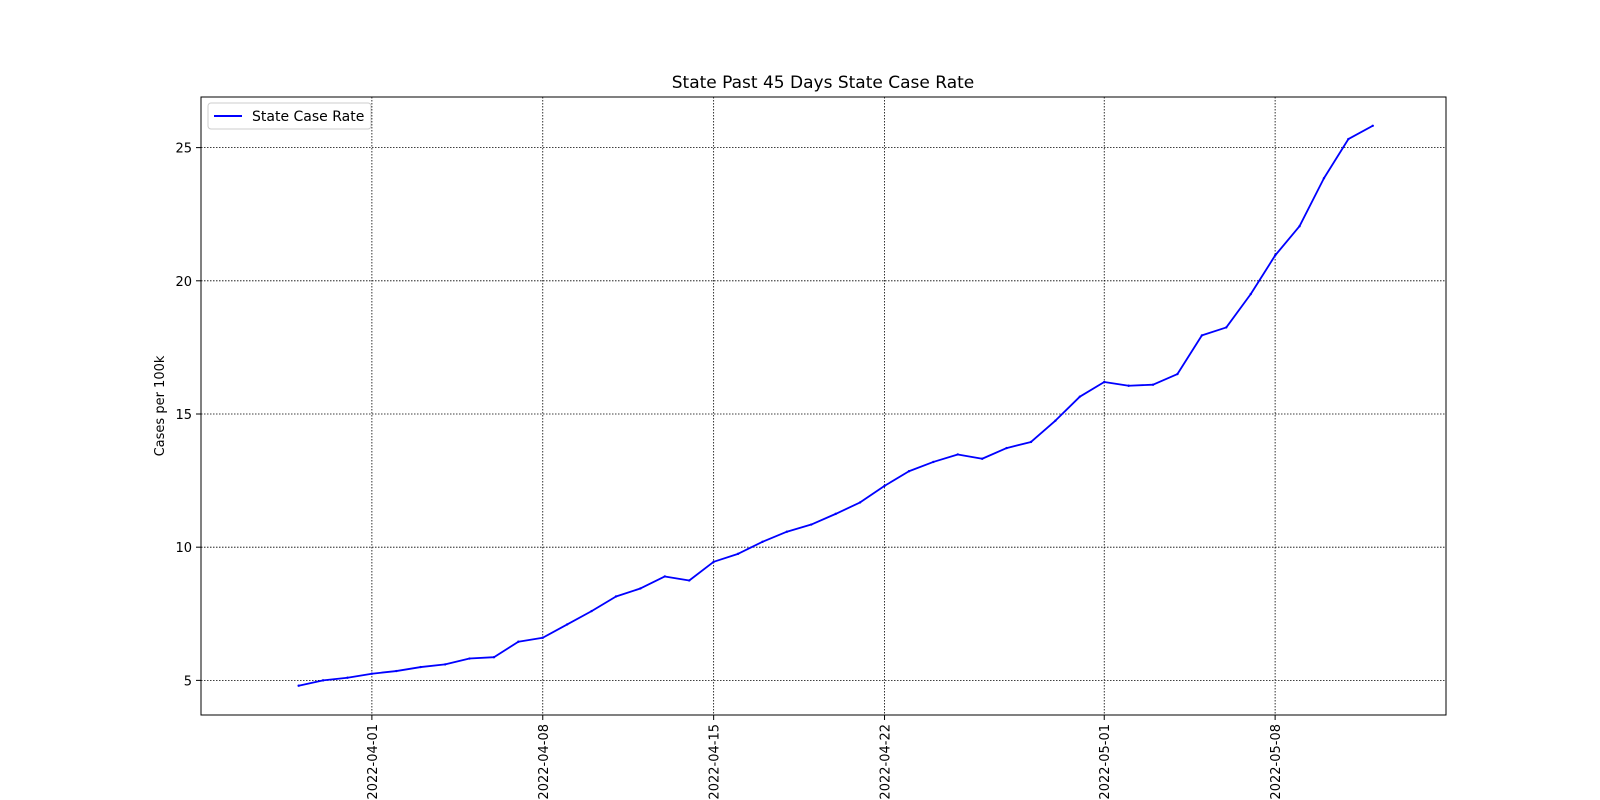 The image size is (1600, 800). Describe the element at coordinates (160, 405) in the screenshot. I see `y-axis-label: Cases per 100k` at that location.